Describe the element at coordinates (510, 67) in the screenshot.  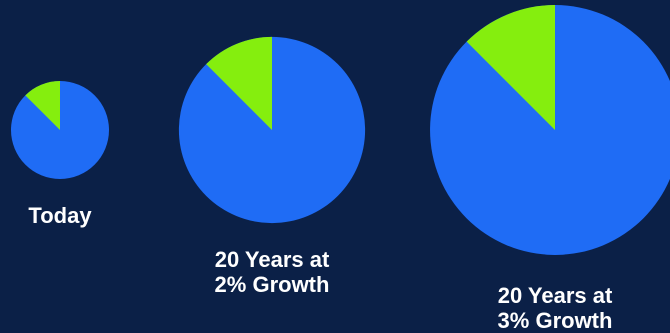
I see `pie-3pct-minor-slice` at that location.